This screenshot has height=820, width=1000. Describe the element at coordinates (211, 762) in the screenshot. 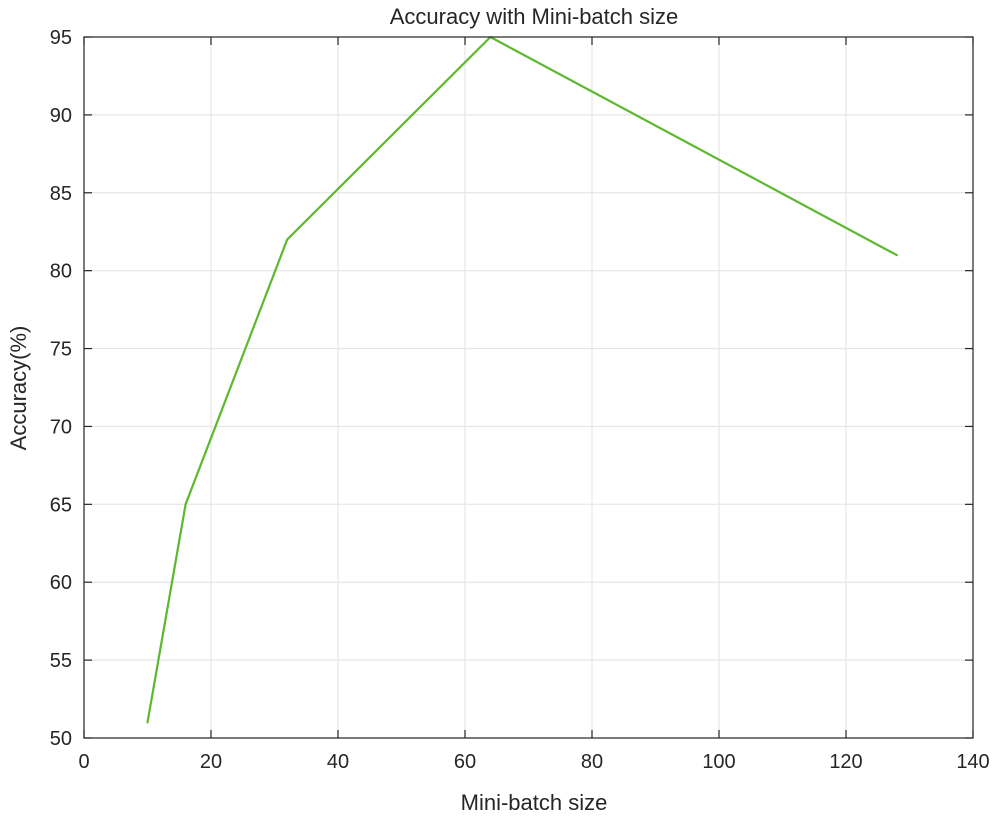

I see `x-tick-label: 20` at that location.